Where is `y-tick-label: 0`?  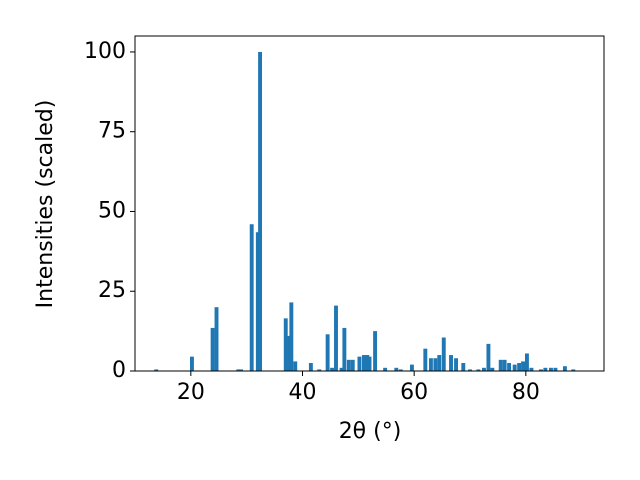 y-tick-label: 0 is located at coordinates (119, 370).